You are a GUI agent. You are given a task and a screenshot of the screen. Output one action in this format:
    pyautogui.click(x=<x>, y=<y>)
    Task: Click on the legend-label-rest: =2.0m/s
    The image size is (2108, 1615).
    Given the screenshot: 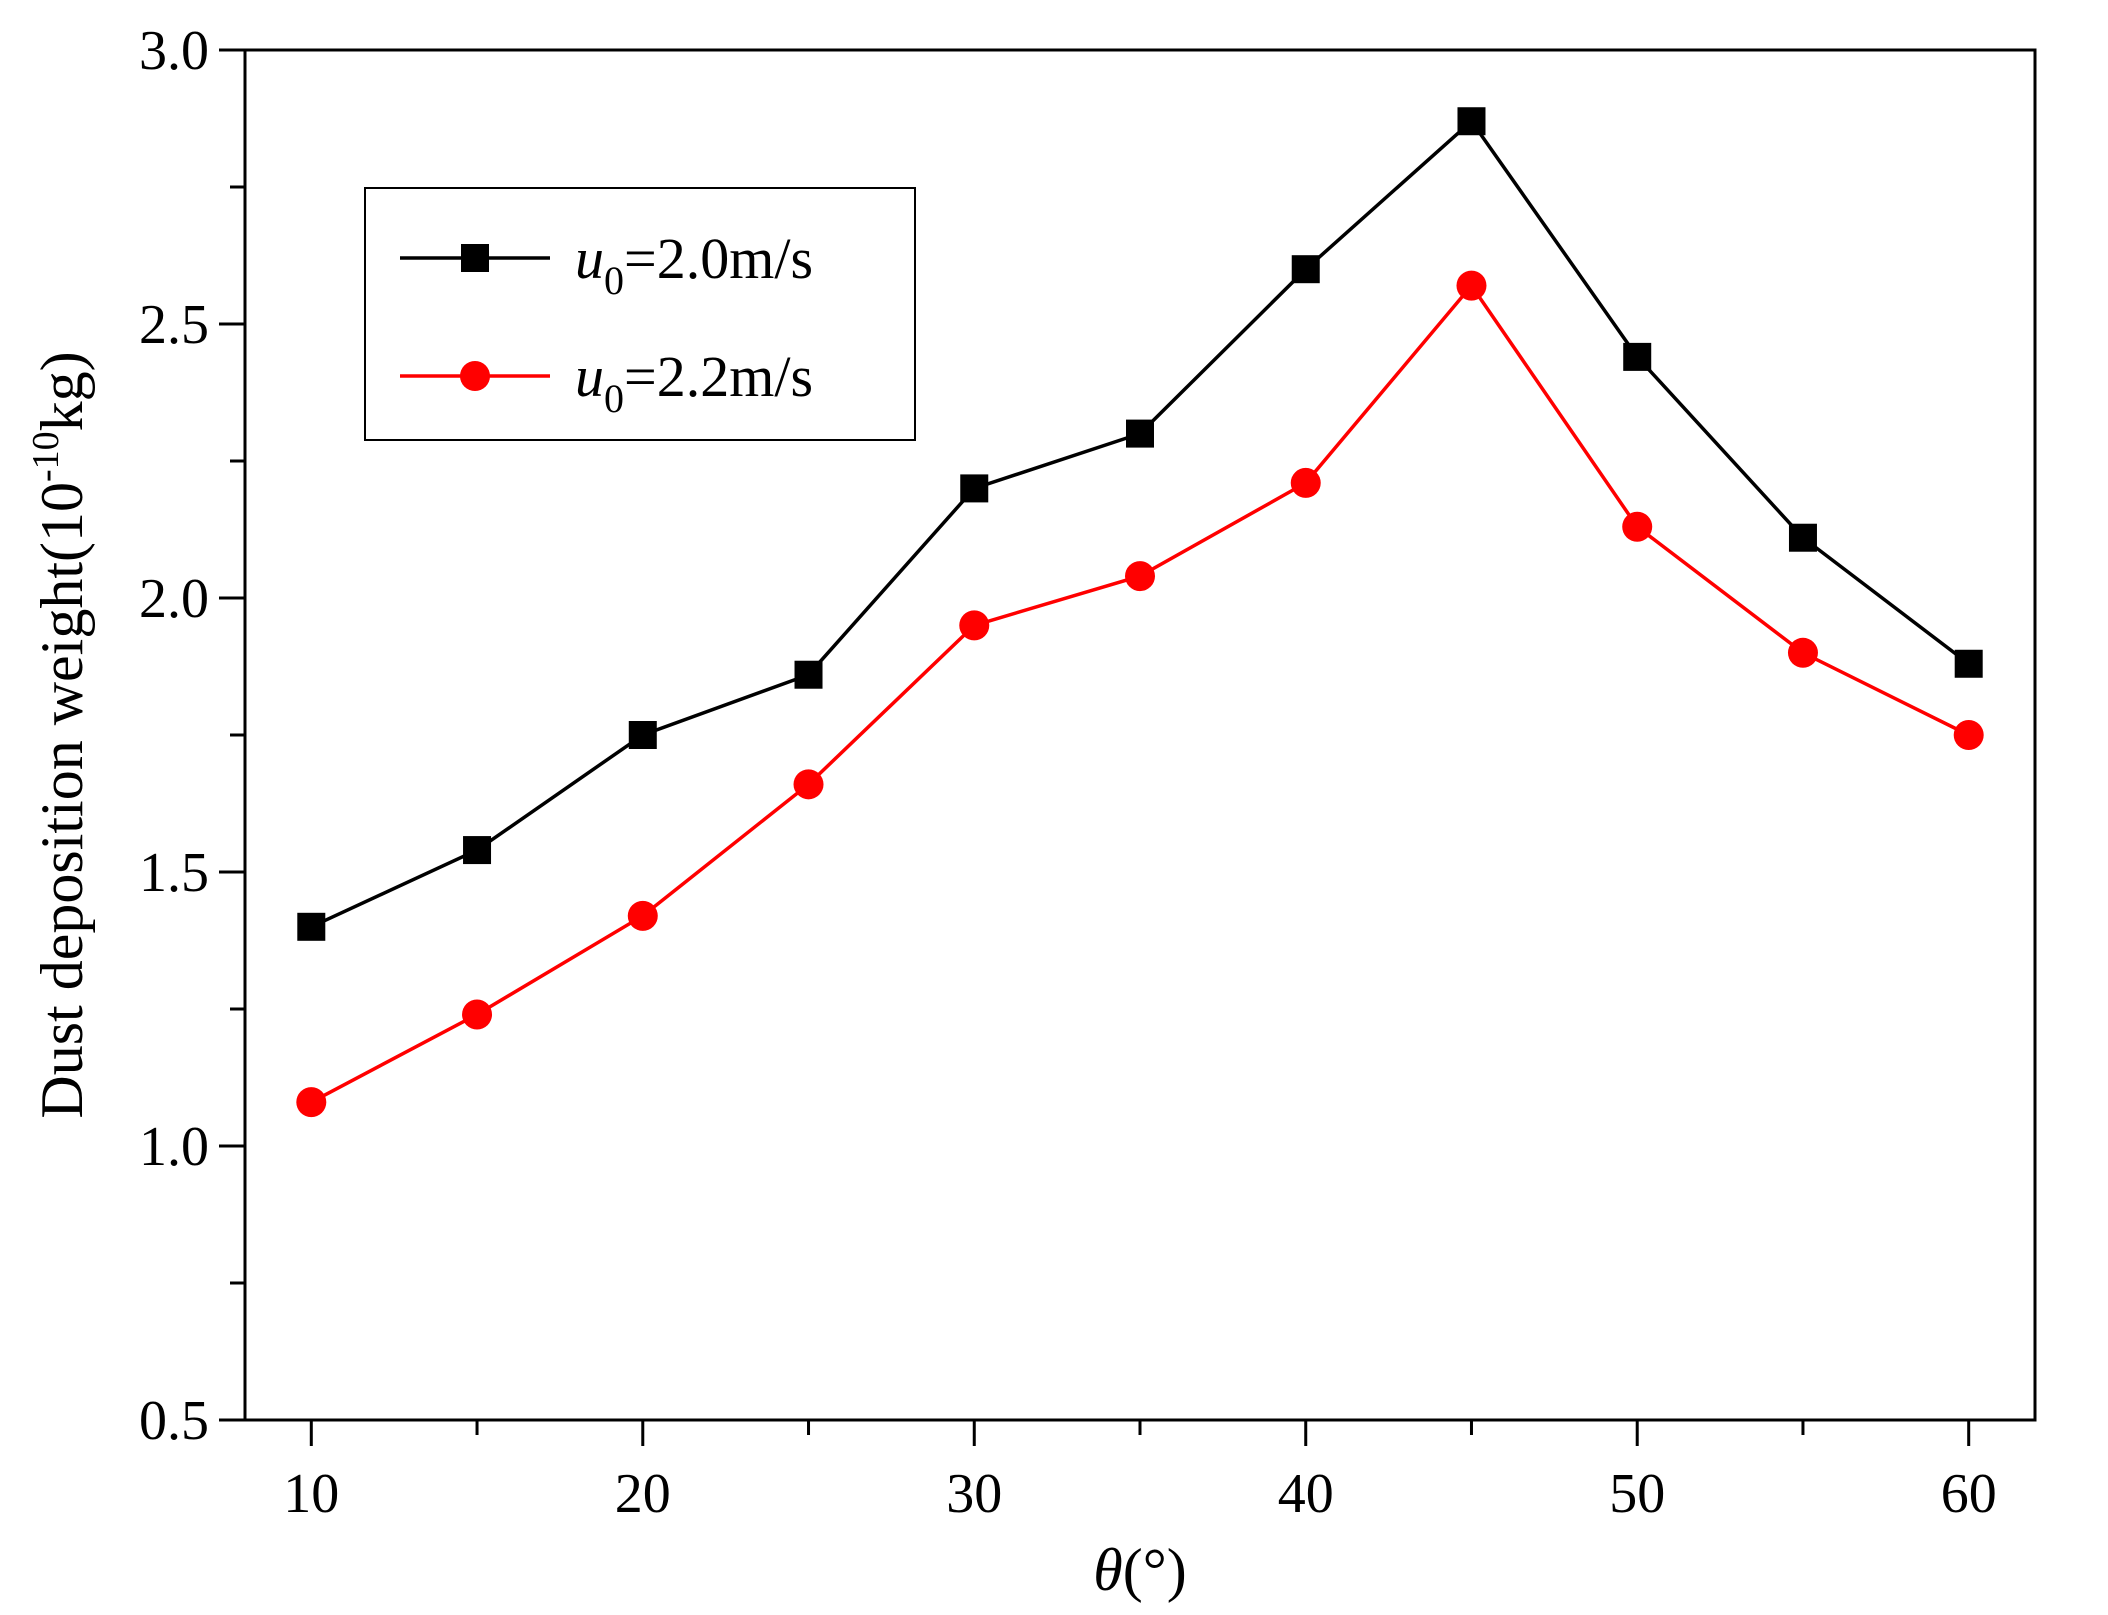 What is the action you would take?
    pyautogui.click(x=718, y=258)
    